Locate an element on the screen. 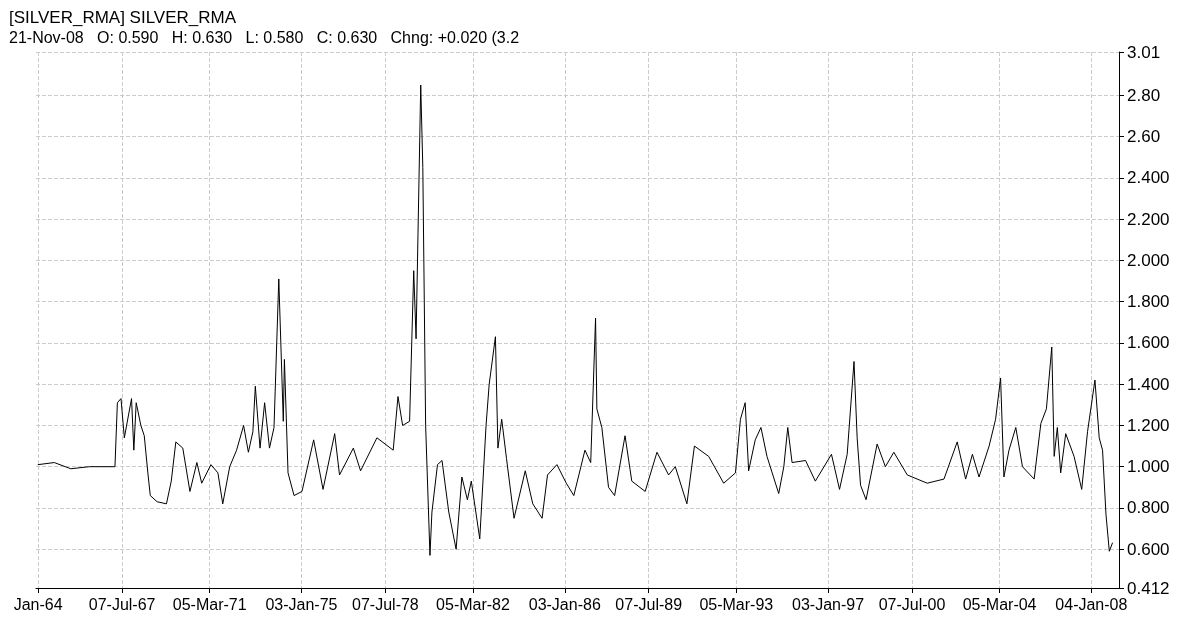 Image resolution: width=1187 pixels, height=624 pixels. x-tick-label: 05-Mar-93 is located at coordinates (736, 604).